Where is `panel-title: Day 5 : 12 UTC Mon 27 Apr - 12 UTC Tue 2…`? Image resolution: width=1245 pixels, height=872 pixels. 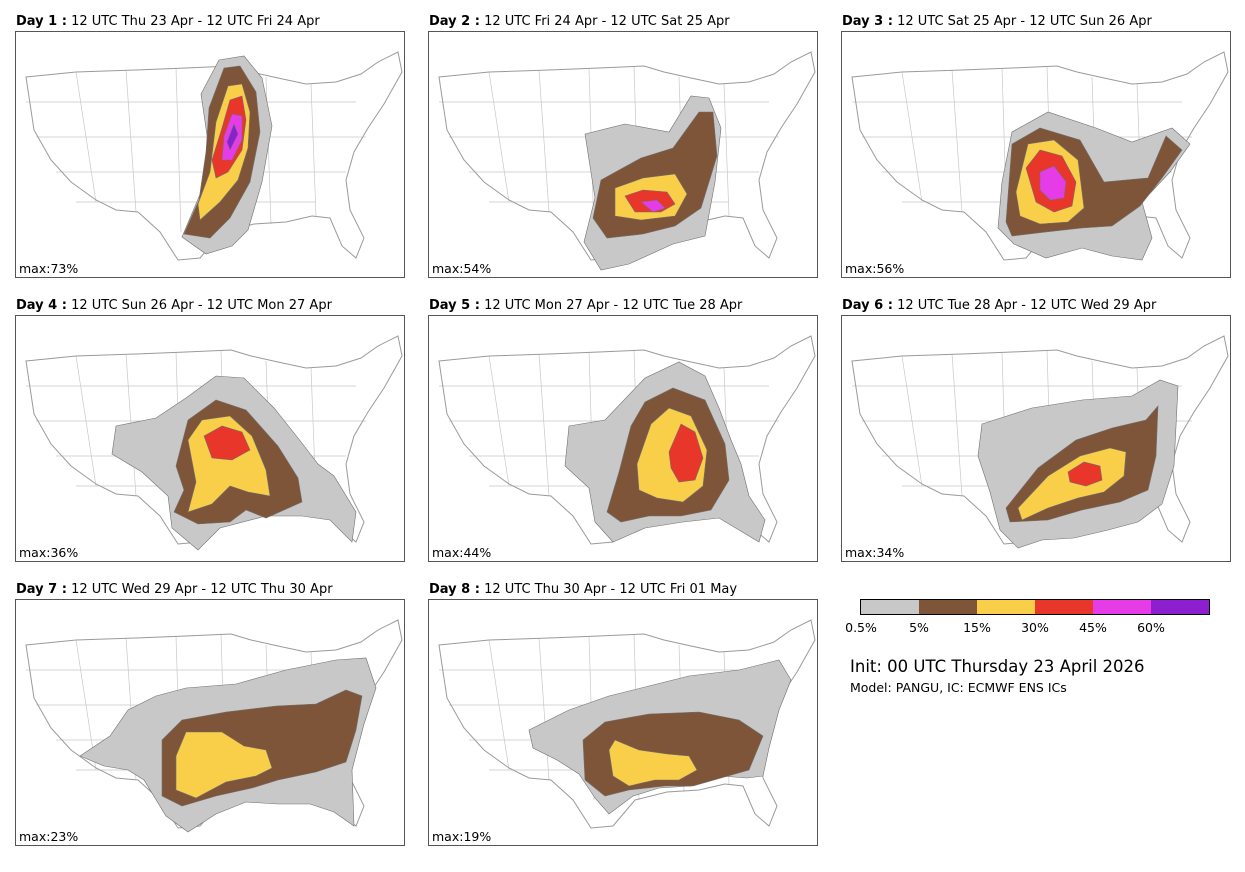
panel-title: Day 5 : 12 UTC Mon 27 Apr - 12 UTC Tue 2… is located at coordinates (586, 305).